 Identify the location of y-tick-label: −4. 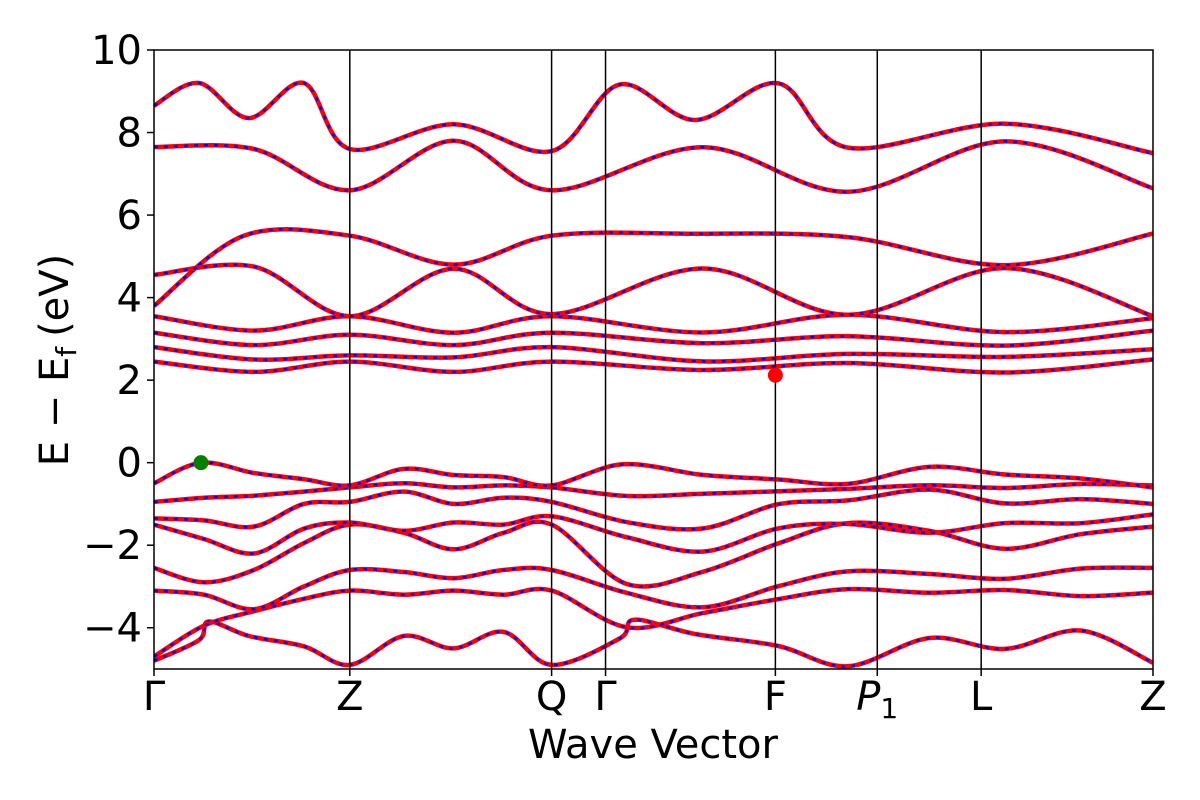
(112, 629).